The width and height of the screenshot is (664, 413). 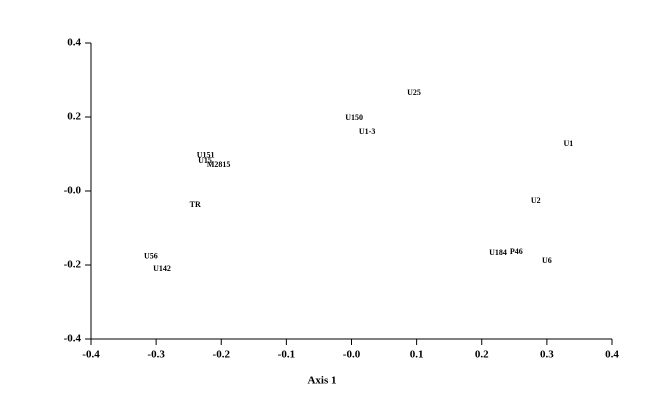 What do you see at coordinates (286, 355) in the screenshot?
I see `x-tick-label: -0.1` at bounding box center [286, 355].